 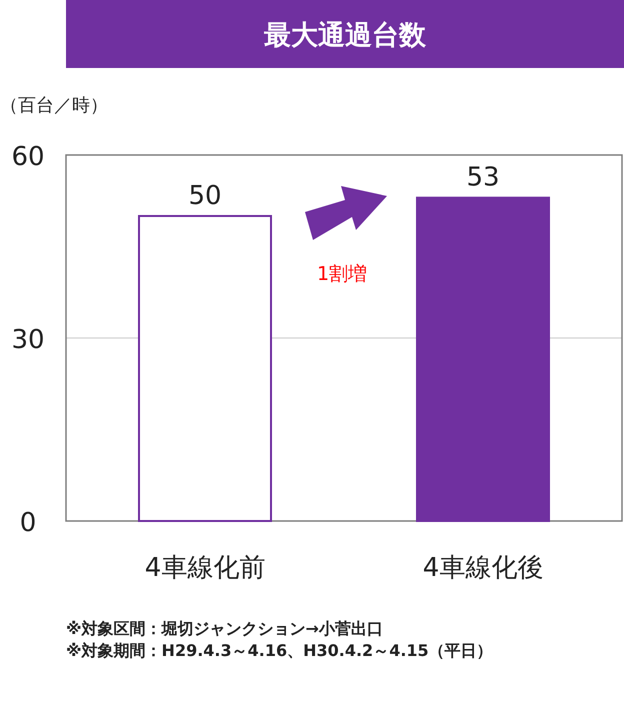 I want to click on y-tick-label: 0, so click(x=28, y=523).